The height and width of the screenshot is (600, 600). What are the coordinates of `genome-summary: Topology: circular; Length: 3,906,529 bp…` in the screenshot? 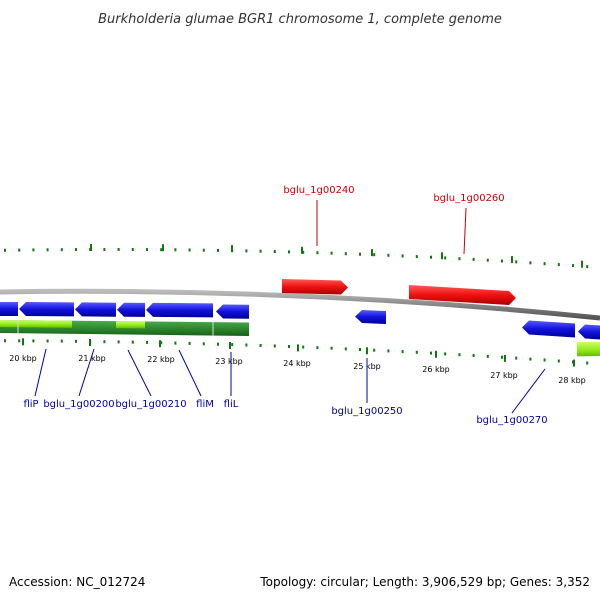 It's located at (424, 582).